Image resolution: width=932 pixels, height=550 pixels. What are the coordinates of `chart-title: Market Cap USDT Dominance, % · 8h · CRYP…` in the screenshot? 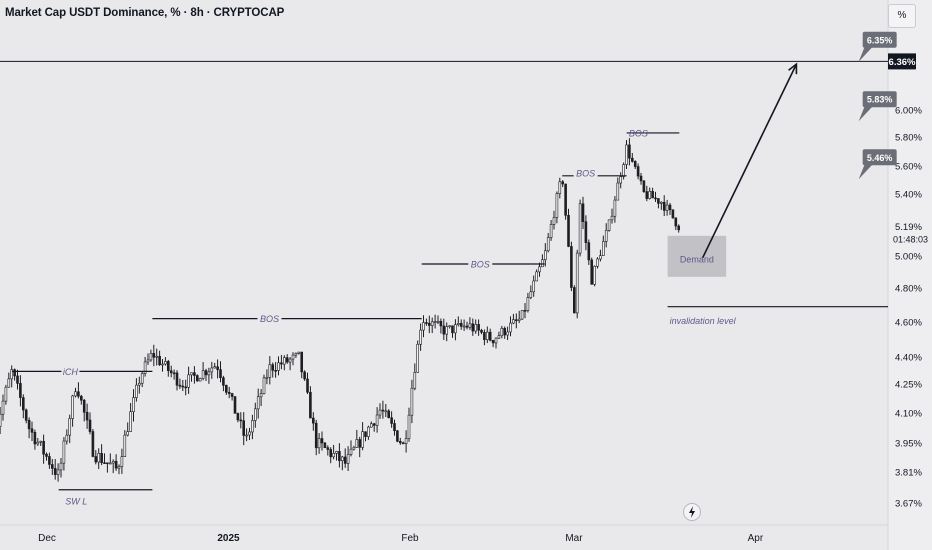 It's located at (145, 13).